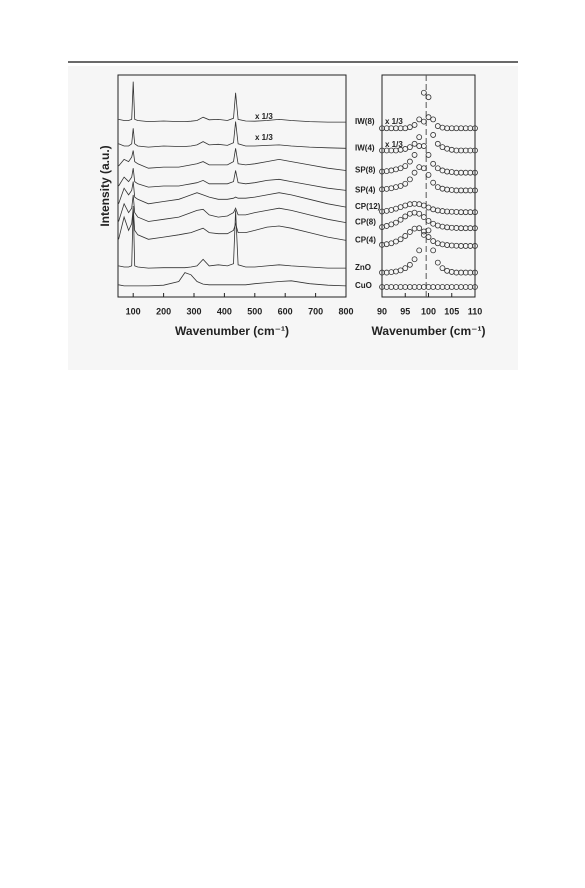 Image resolution: width=585 pixels, height=888 pixels. What do you see at coordinates (345, 311) in the screenshot?
I see `x-tick-label: 800` at bounding box center [345, 311].